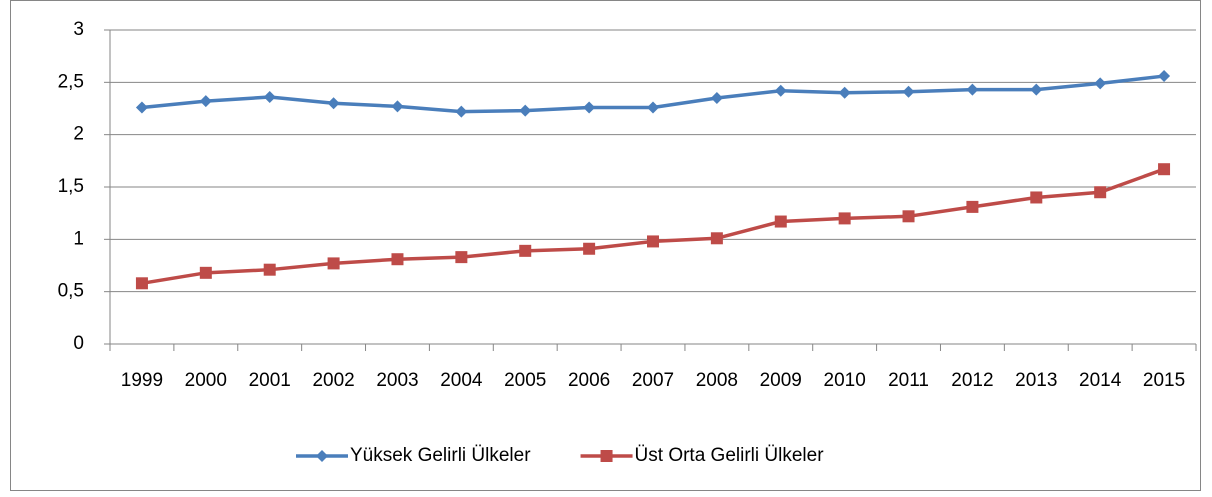 The width and height of the screenshot is (1212, 497). I want to click on x-tick-label: 2015, so click(1164, 380).